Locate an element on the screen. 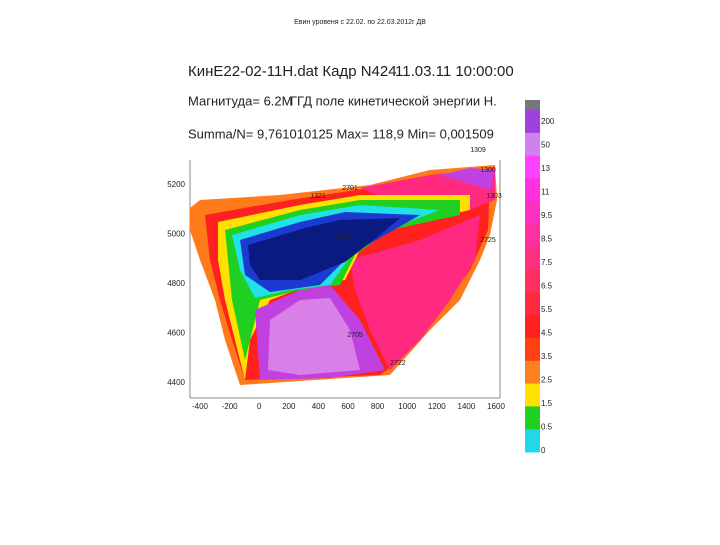  colorbar-label: 1.5 is located at coordinates (547, 403).